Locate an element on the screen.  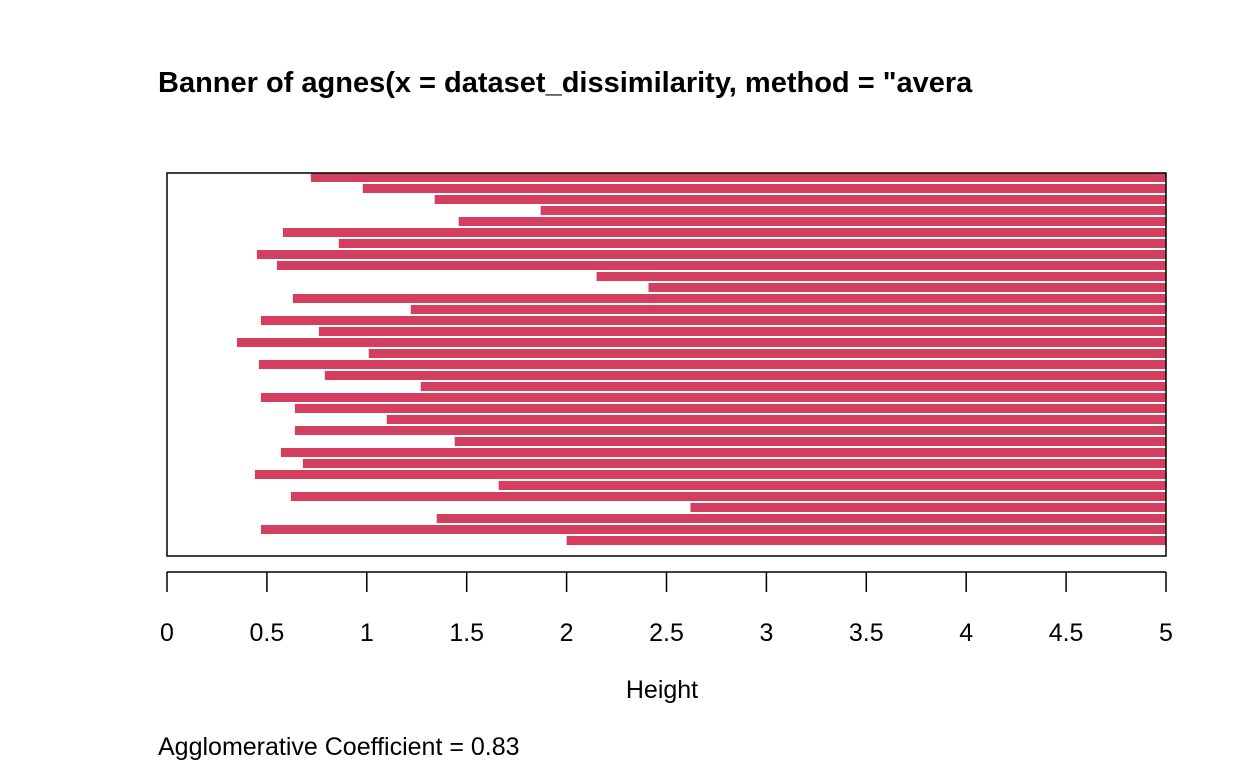
x-tick-label: 0 is located at coordinates (167, 633).